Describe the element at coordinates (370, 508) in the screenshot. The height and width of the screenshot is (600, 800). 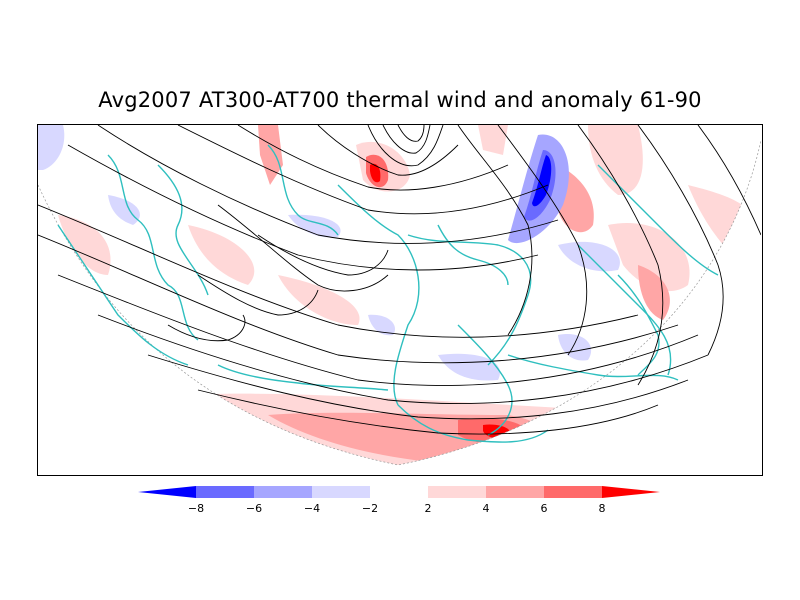
I see `colorbar-tick-label: −2` at that location.